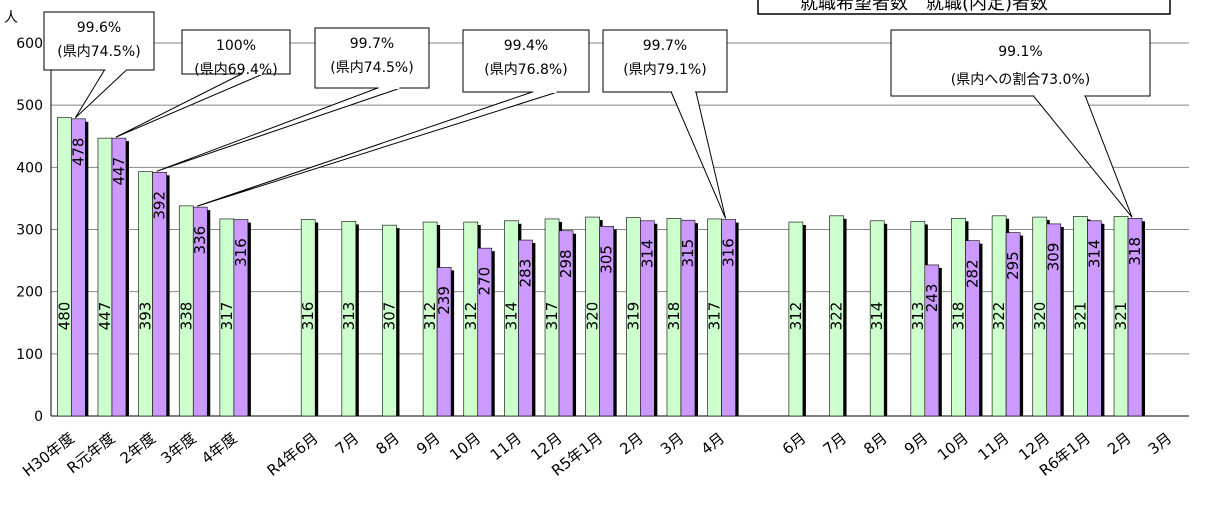 The width and height of the screenshot is (1231, 515). Describe the element at coordinates (29, 106) in the screenshot. I see `y-tick-label: 500` at that location.